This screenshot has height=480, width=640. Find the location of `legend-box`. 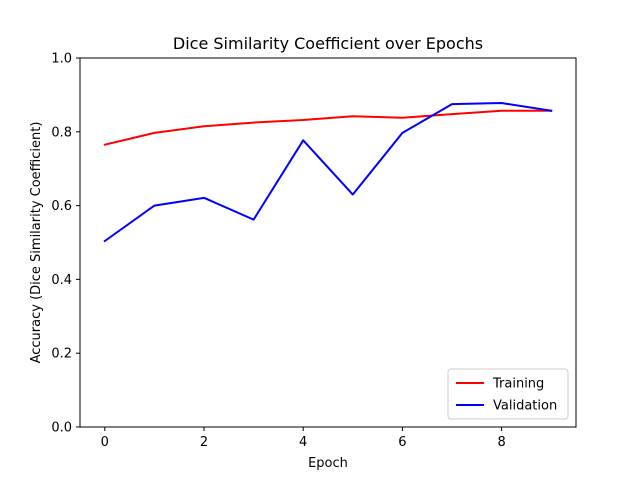

legend-box is located at coordinates (508, 394).